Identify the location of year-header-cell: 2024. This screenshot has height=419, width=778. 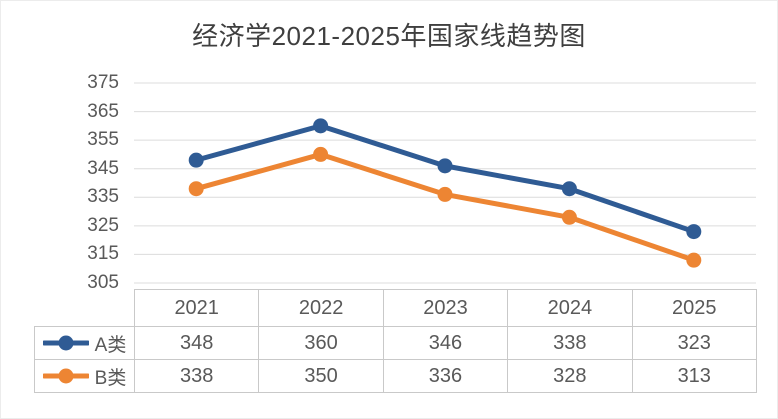
(570, 308).